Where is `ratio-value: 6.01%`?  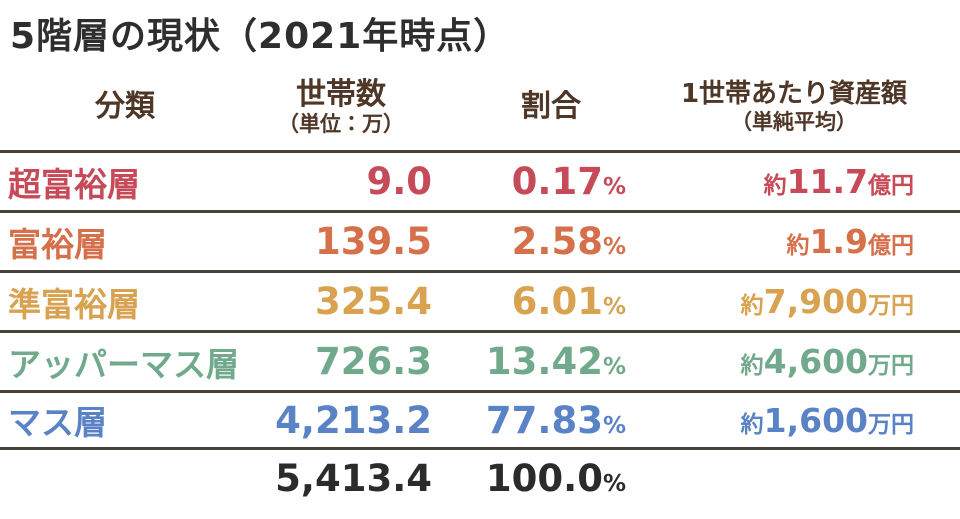
ratio-value: 6.01% is located at coordinates (530, 301).